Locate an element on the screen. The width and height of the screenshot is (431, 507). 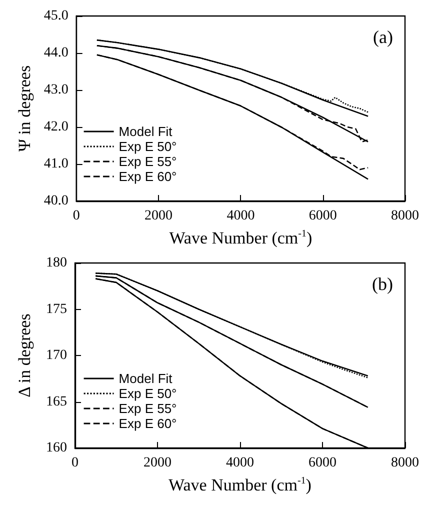
y-tick-label: 175 is located at coordinates (56, 309).